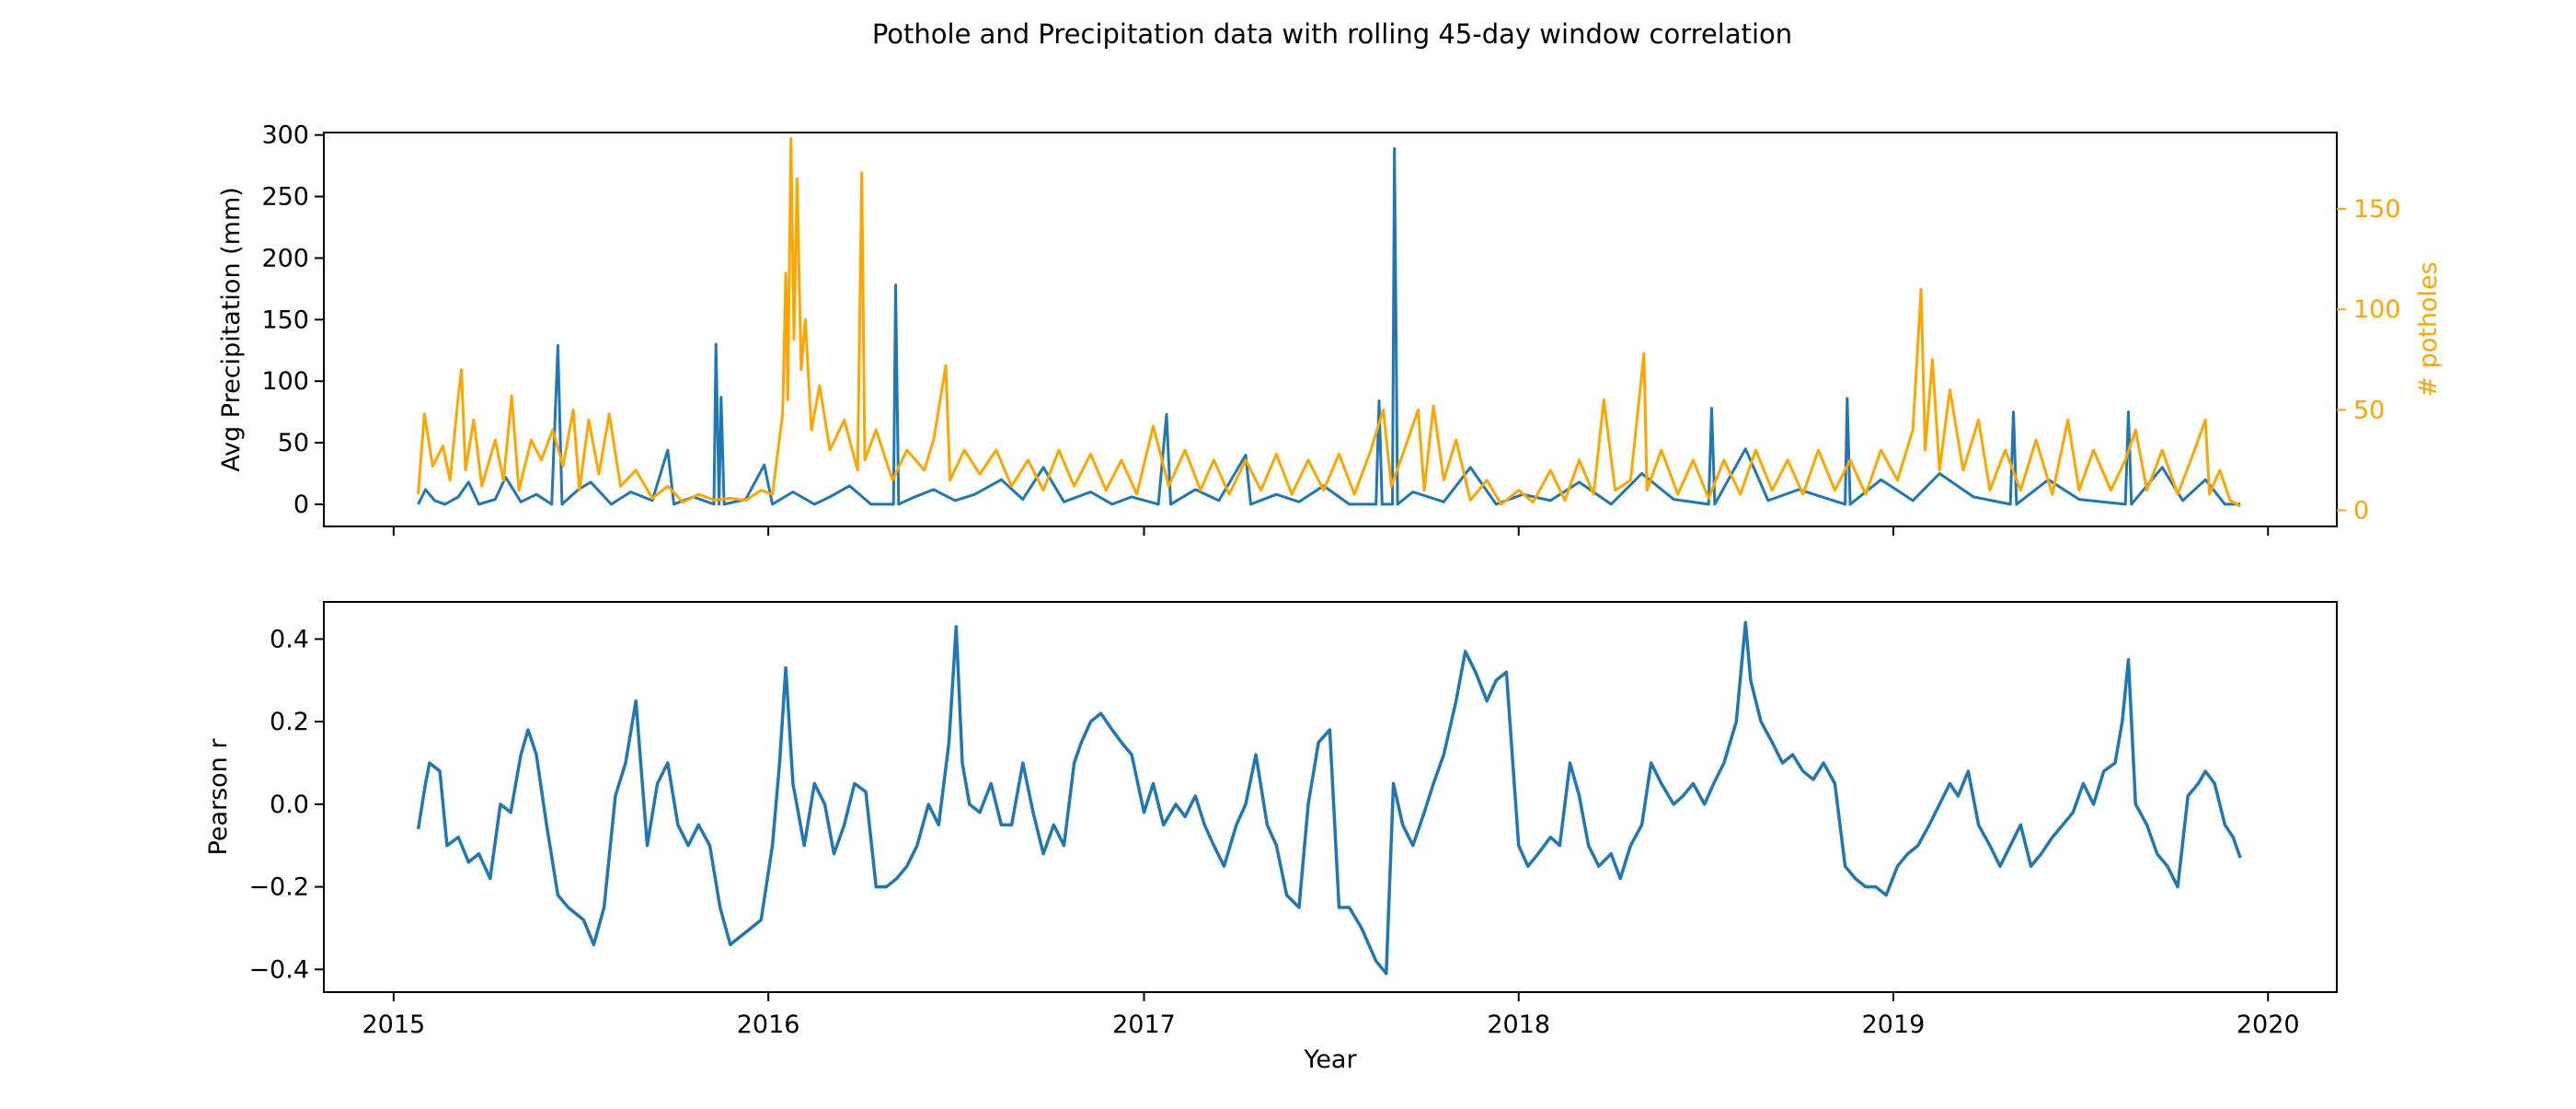 The width and height of the screenshot is (2576, 1109). I want to click on x-tick-label: 2015, so click(394, 1025).